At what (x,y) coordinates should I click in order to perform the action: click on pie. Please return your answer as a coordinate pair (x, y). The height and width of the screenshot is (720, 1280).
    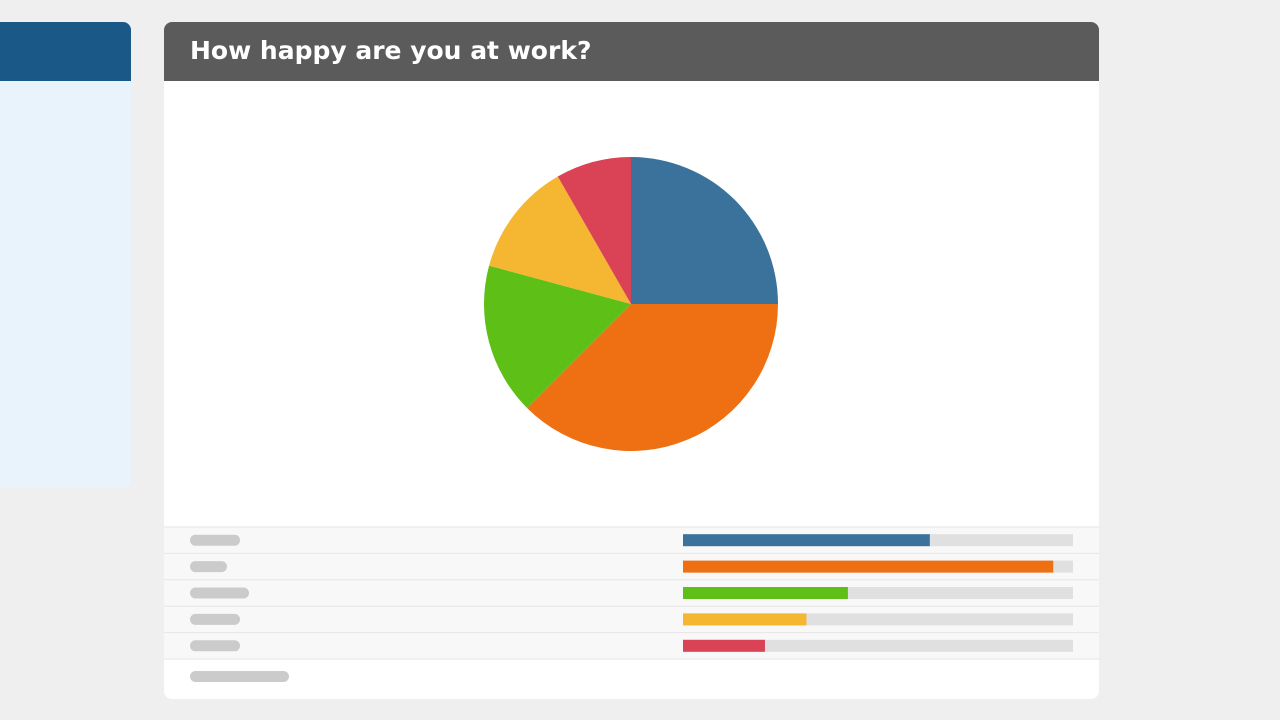
    Looking at the image, I should click on (630, 304).